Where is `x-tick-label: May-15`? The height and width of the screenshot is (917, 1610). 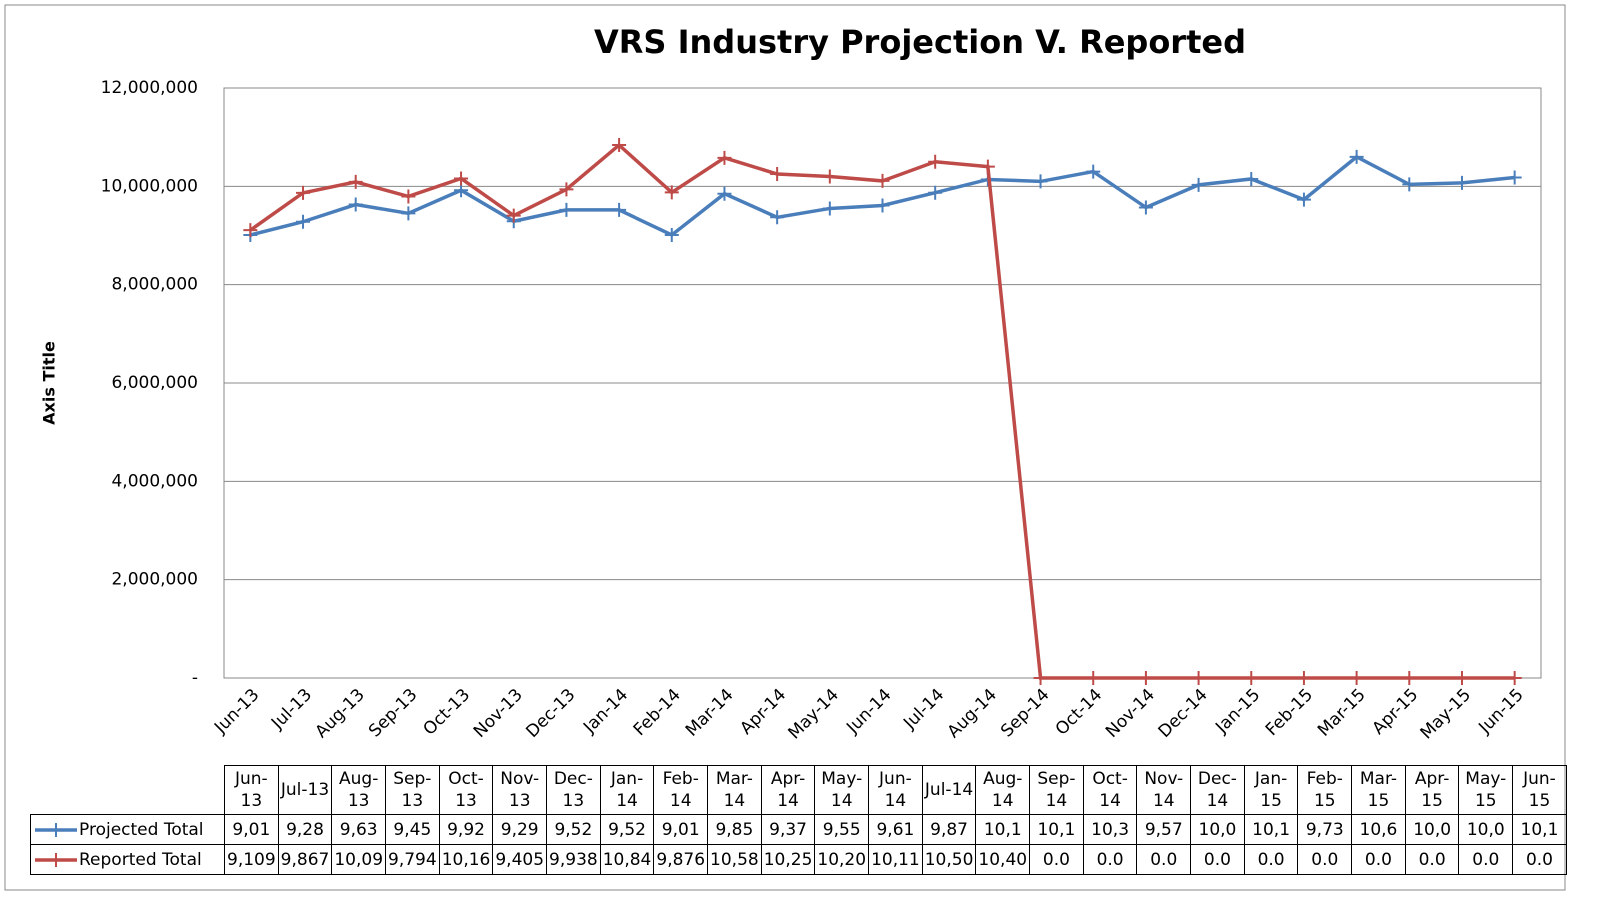 x-tick-label: May-15 is located at coordinates (1446, 714).